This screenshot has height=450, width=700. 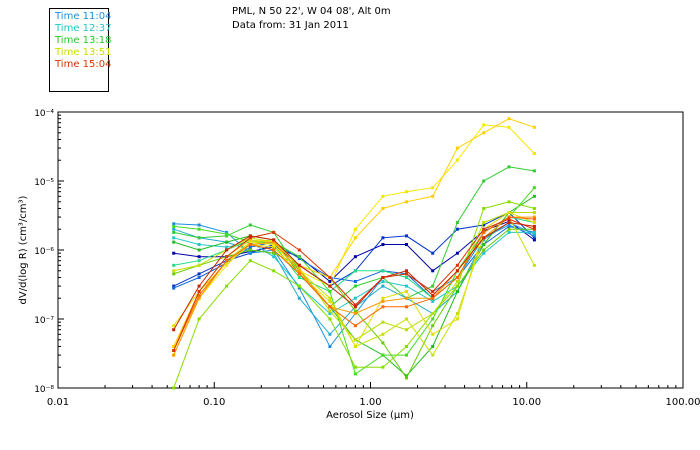 What do you see at coordinates (683, 402) in the screenshot?
I see `x-tick-label: 100.00` at bounding box center [683, 402].